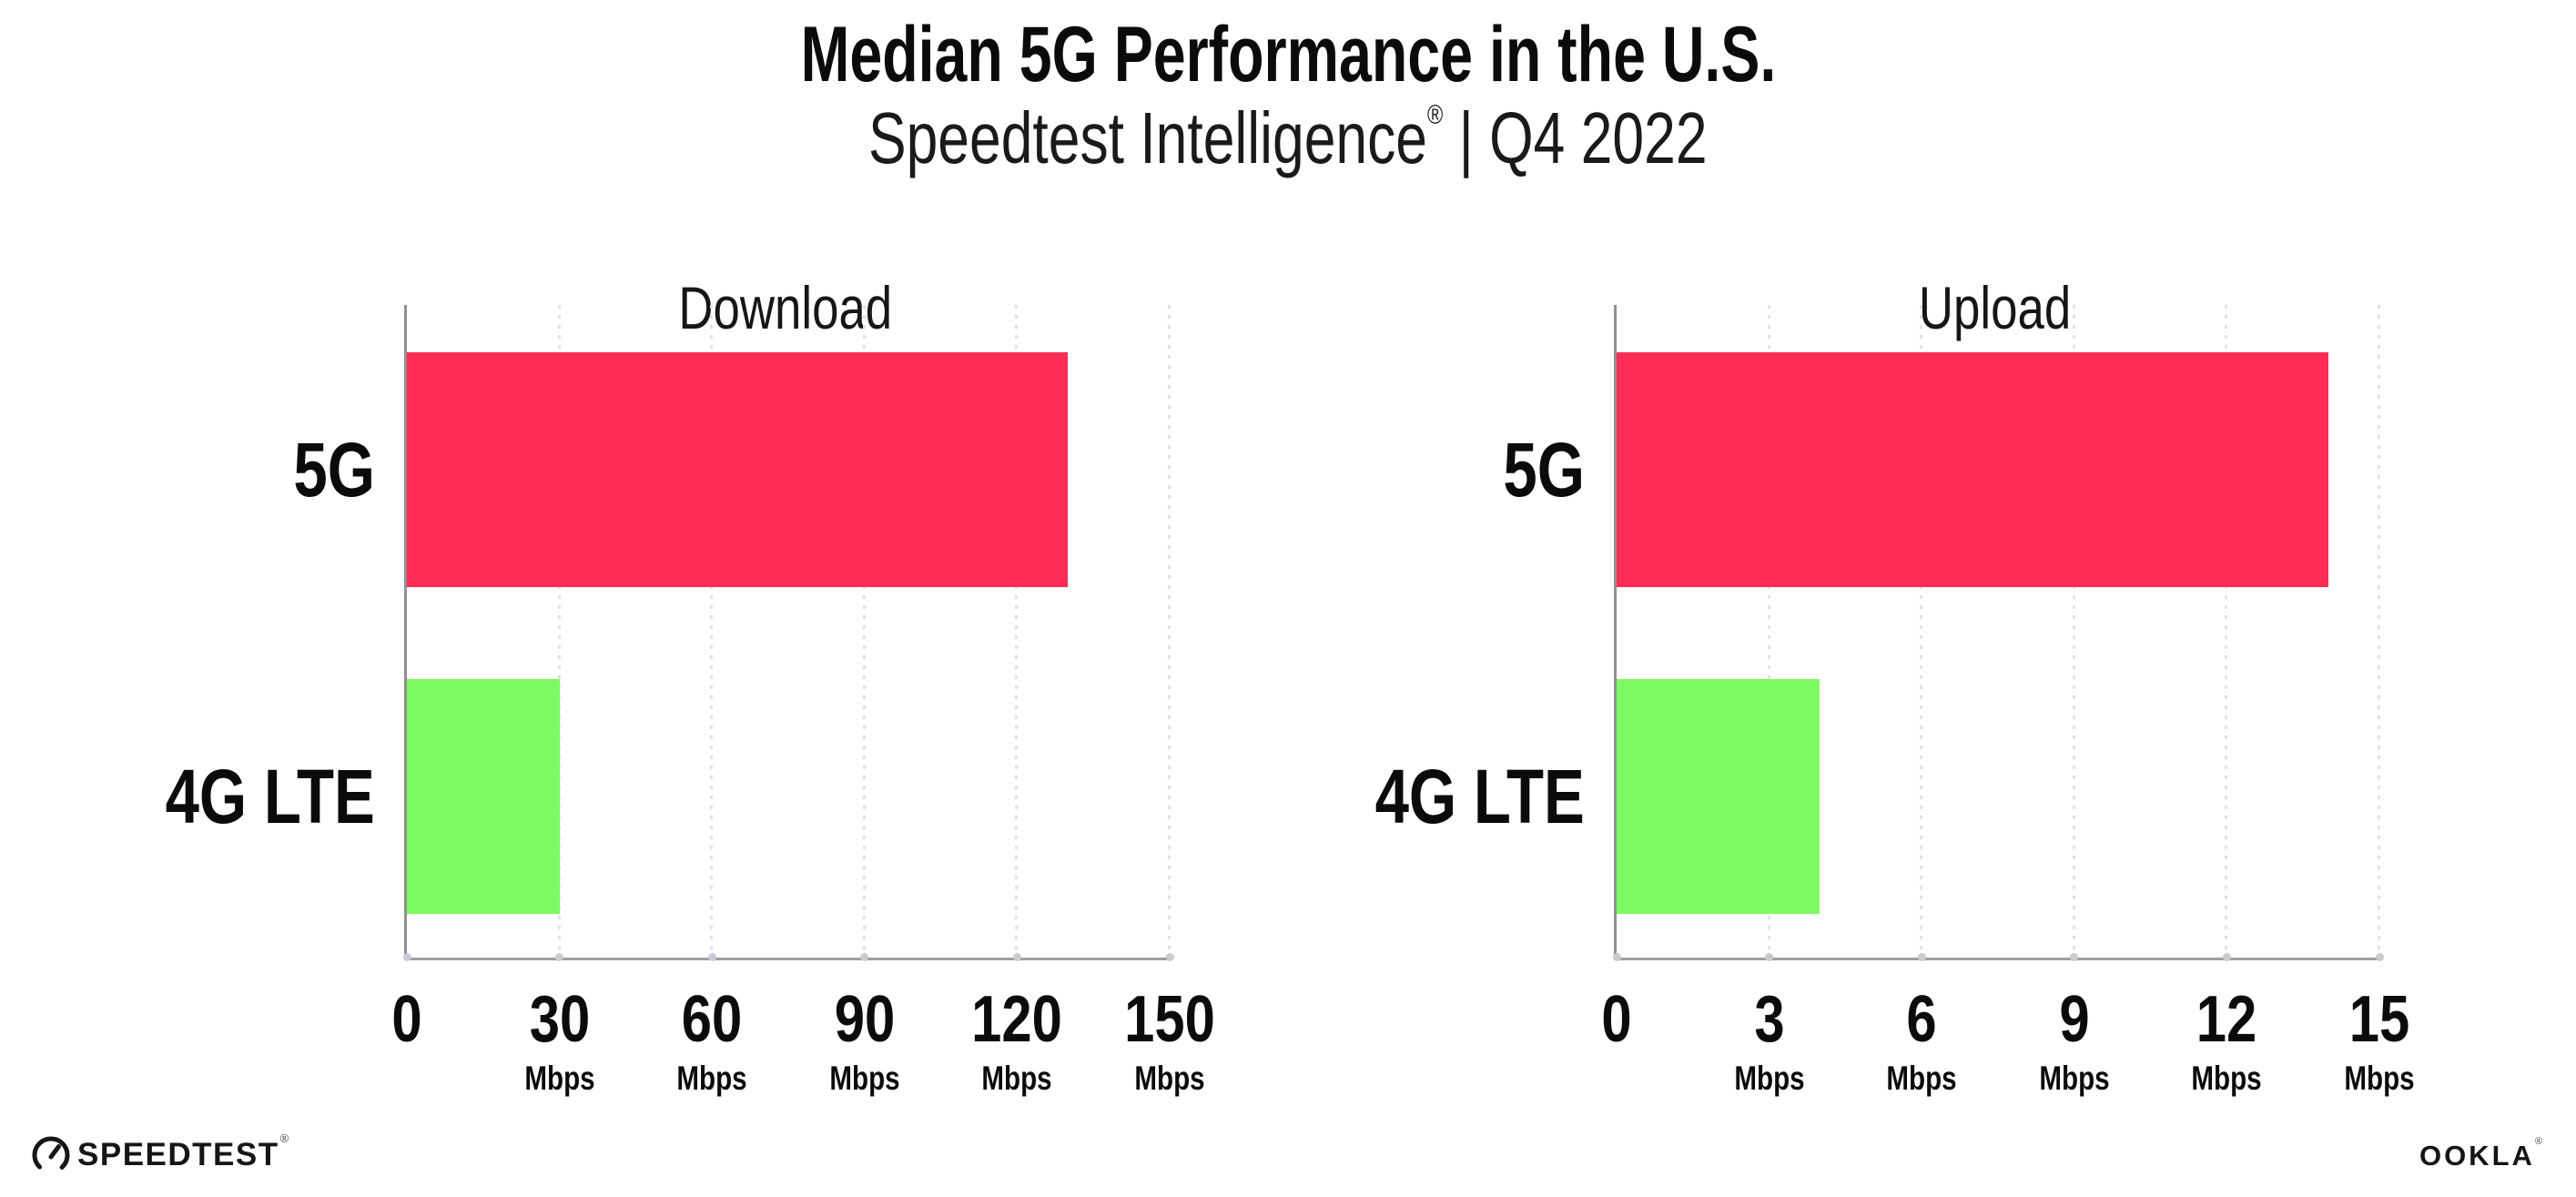 The width and height of the screenshot is (2576, 1197). What do you see at coordinates (1995, 307) in the screenshot?
I see `upload-chart-title: Upload` at bounding box center [1995, 307].